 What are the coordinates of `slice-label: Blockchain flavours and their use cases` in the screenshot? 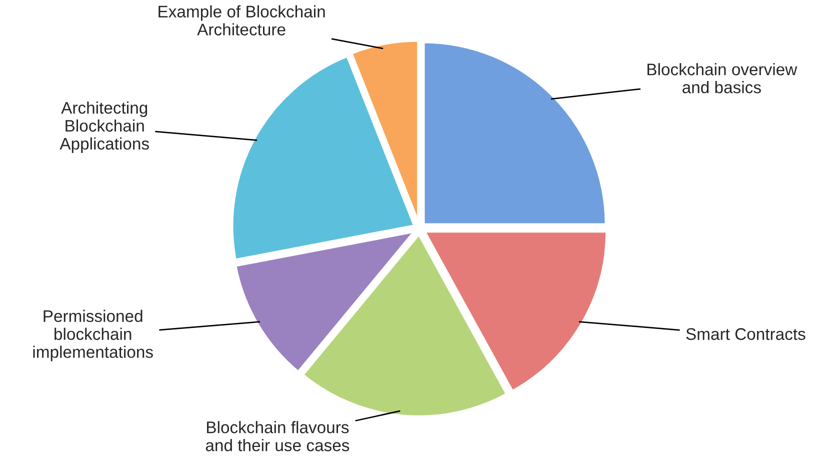 It's located at (278, 436).